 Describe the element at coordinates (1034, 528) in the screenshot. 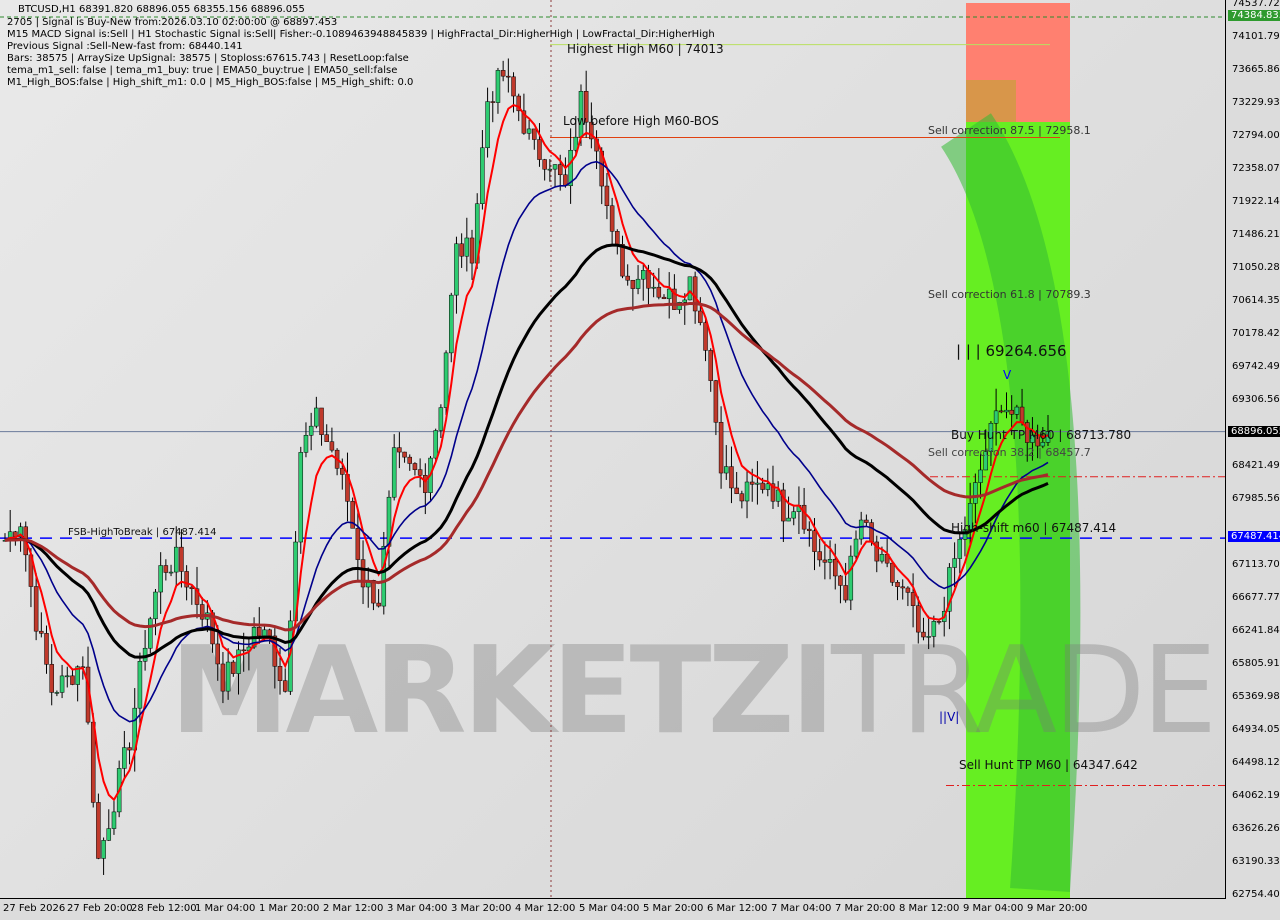

I see `high-shift-label: High-shift m60 | 67487.414` at that location.